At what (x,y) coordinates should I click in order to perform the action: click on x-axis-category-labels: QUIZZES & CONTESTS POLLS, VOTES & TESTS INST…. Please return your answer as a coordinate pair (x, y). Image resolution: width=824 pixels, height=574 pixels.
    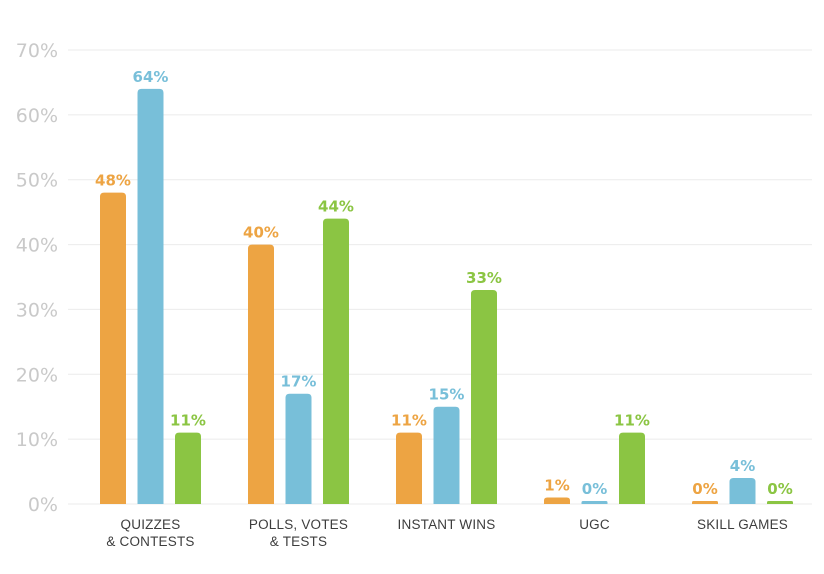
    Looking at the image, I should click on (447, 533).